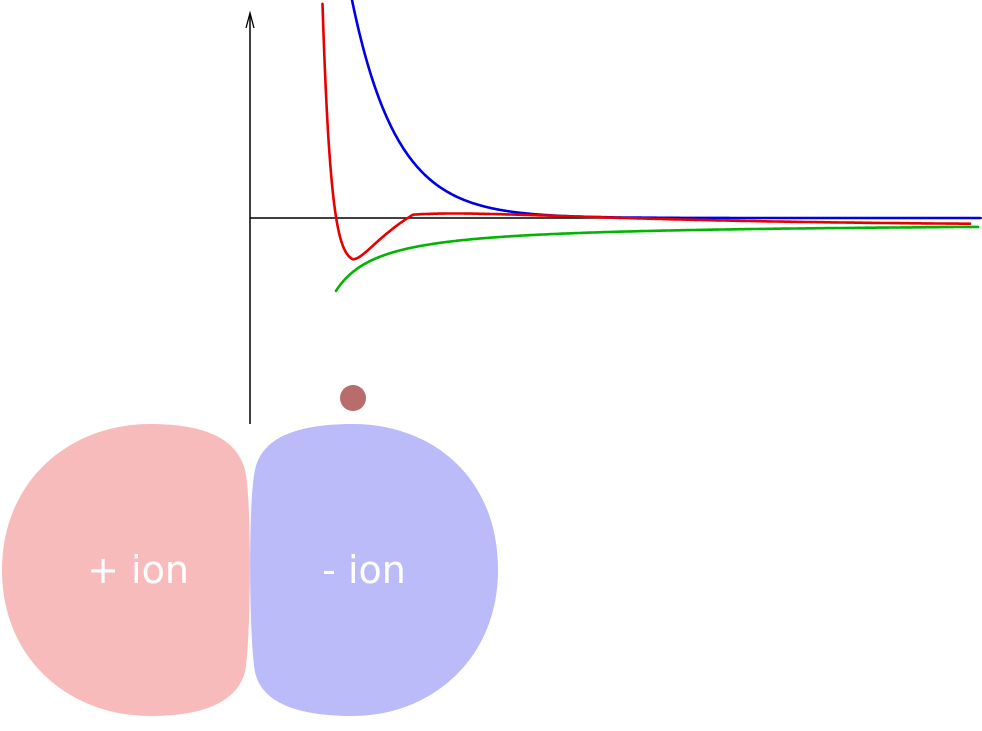 This screenshot has width=982, height=731. Describe the element at coordinates (657, 259) in the screenshot. I see `attractive-energy-curve` at that location.